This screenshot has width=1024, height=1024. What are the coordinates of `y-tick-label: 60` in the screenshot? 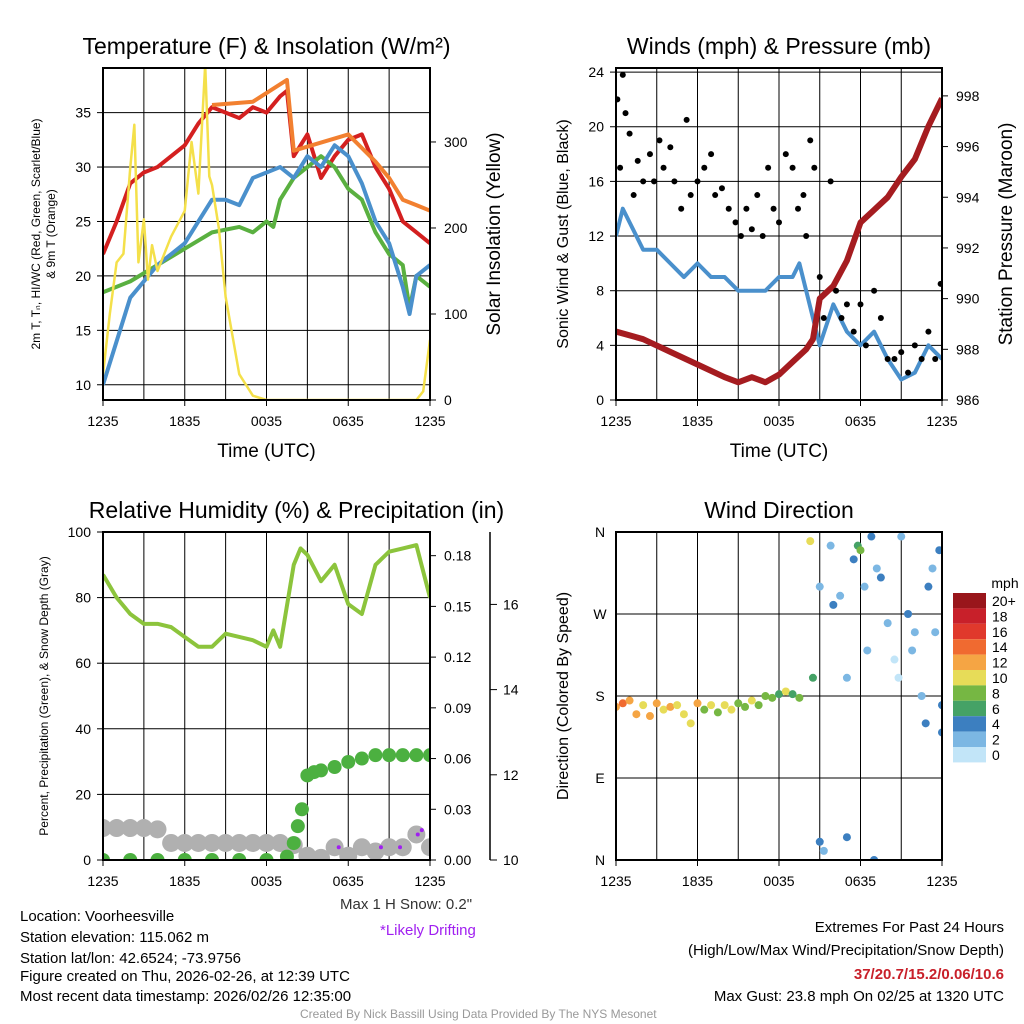 It's located at (83, 663).